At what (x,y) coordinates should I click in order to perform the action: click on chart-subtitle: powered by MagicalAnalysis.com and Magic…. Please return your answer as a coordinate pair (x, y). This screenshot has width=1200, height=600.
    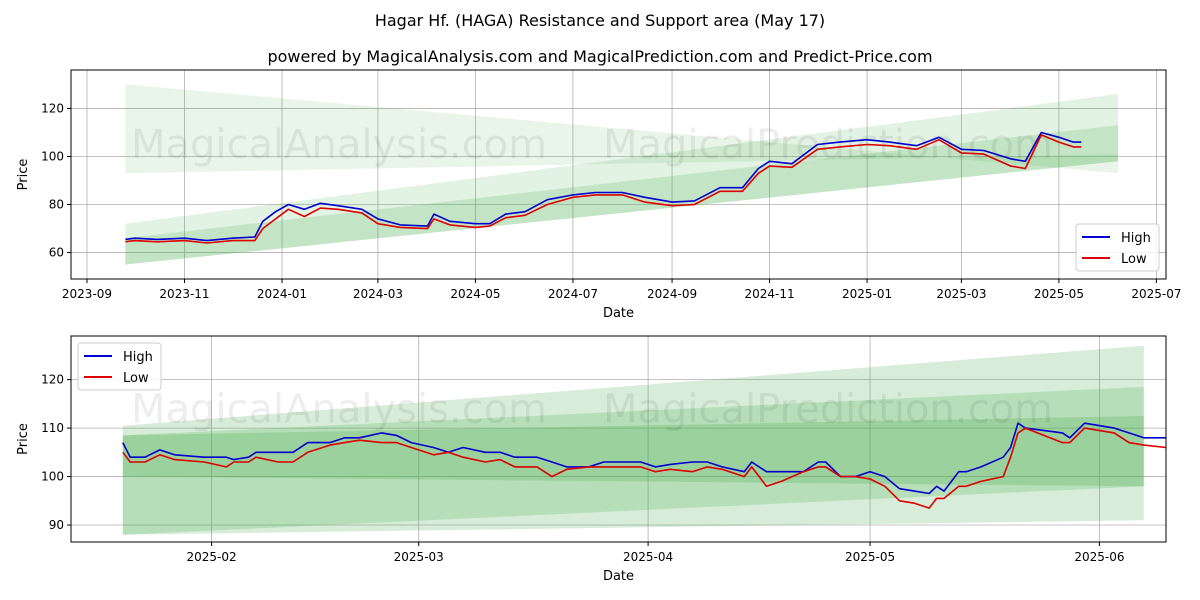
    Looking at the image, I should click on (599, 56).